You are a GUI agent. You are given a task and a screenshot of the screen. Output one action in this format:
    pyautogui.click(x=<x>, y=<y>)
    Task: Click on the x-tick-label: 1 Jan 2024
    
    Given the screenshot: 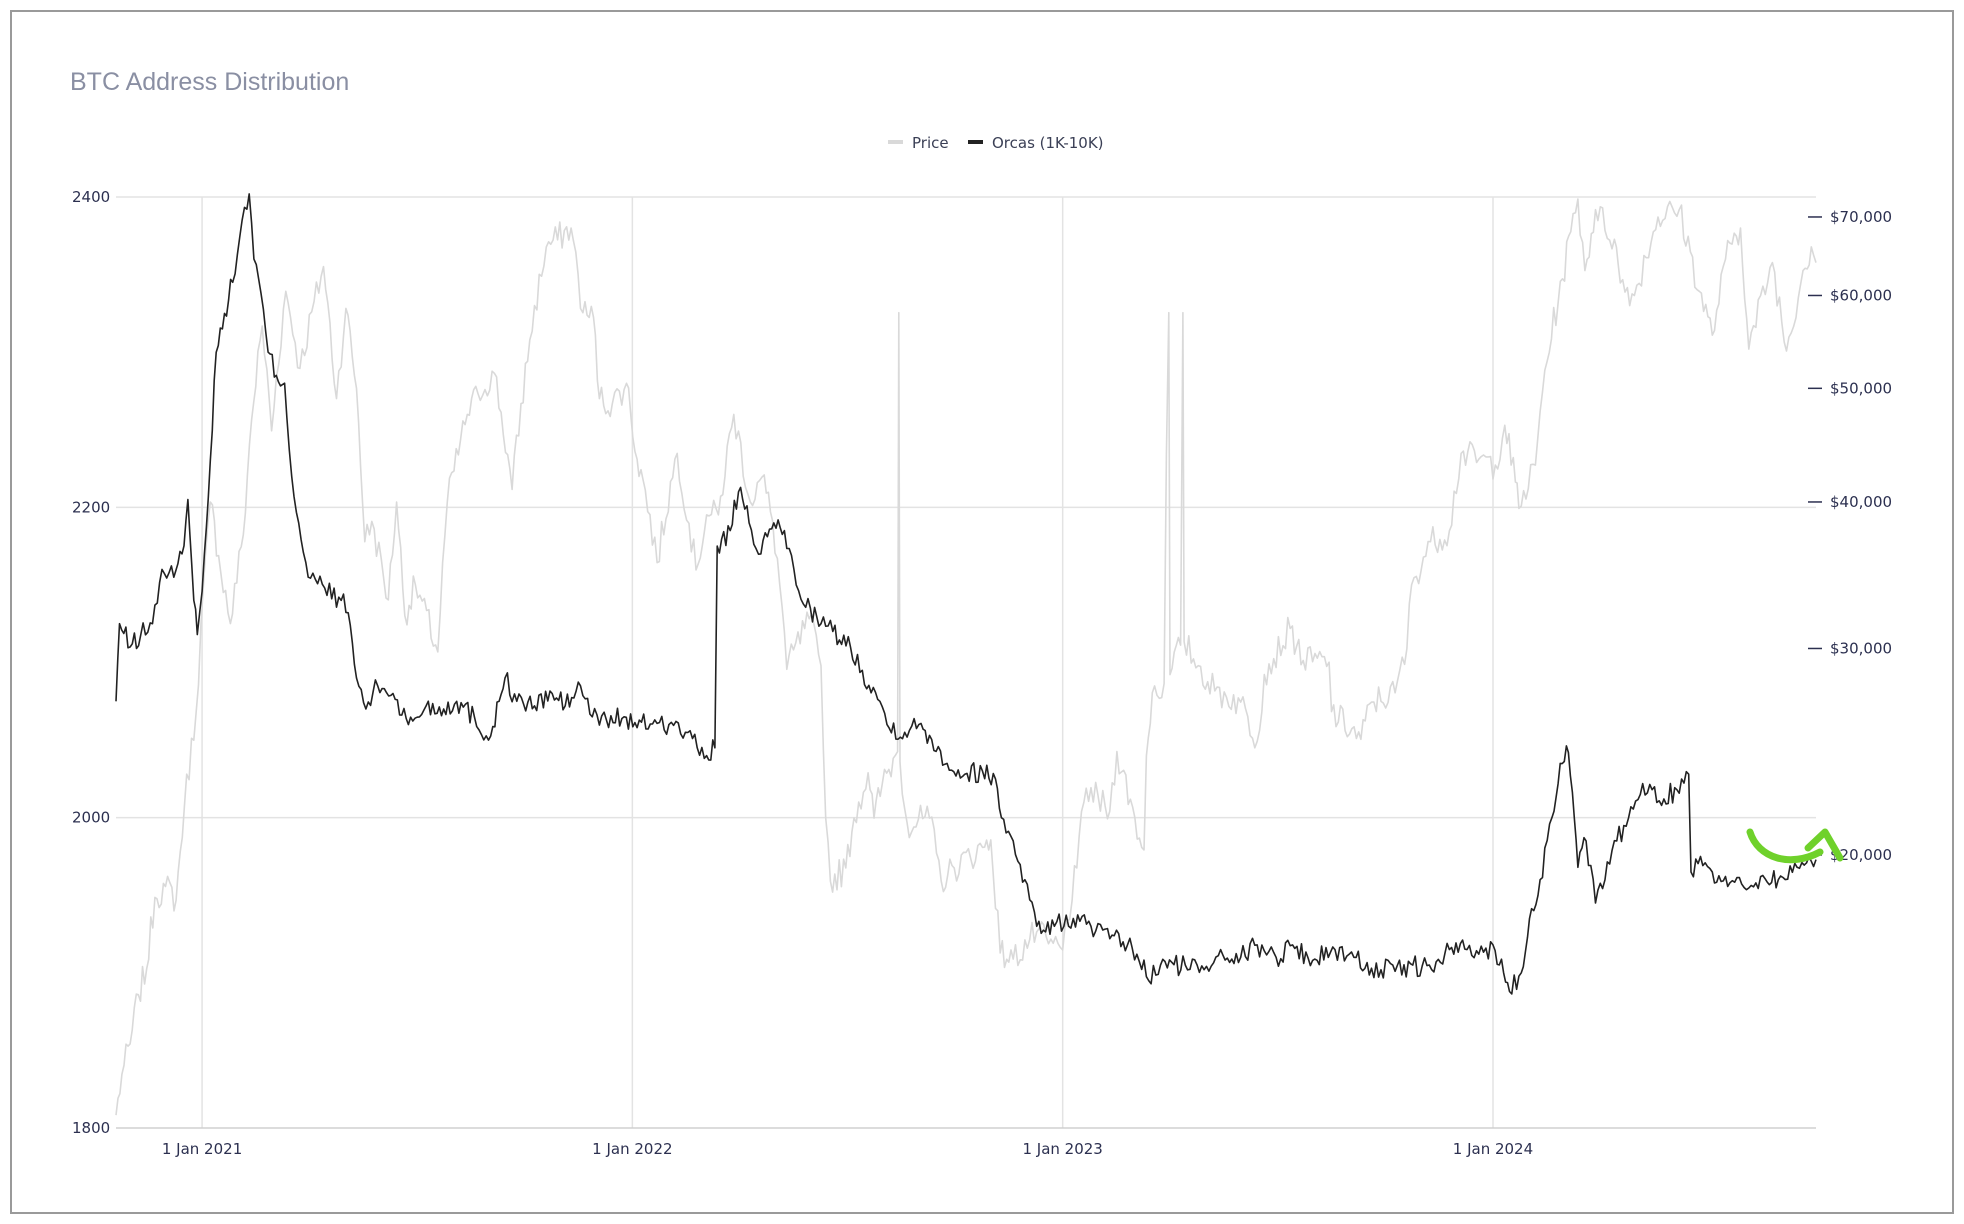 What is the action you would take?
    pyautogui.click(x=1493, y=1149)
    